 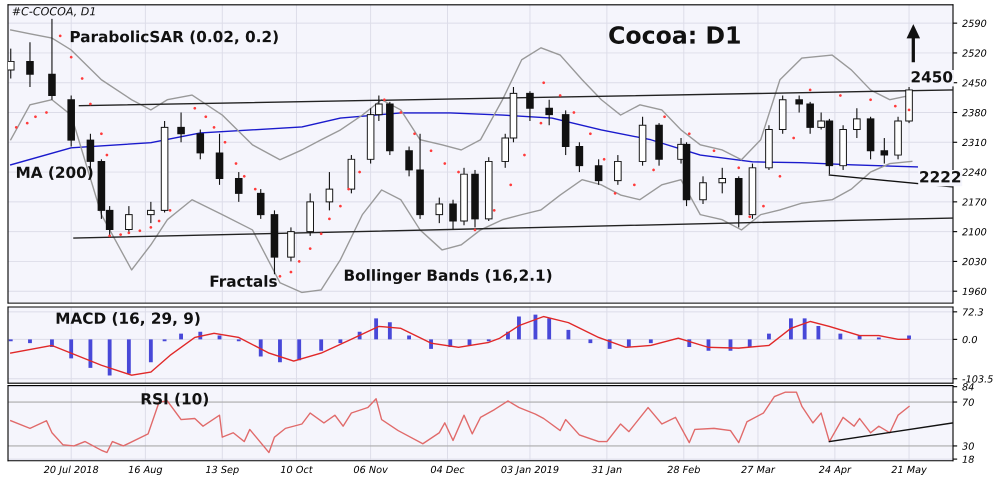 What do you see at coordinates (835, 471) in the screenshot?
I see `x-tick-label: 24 Apr` at bounding box center [835, 471].